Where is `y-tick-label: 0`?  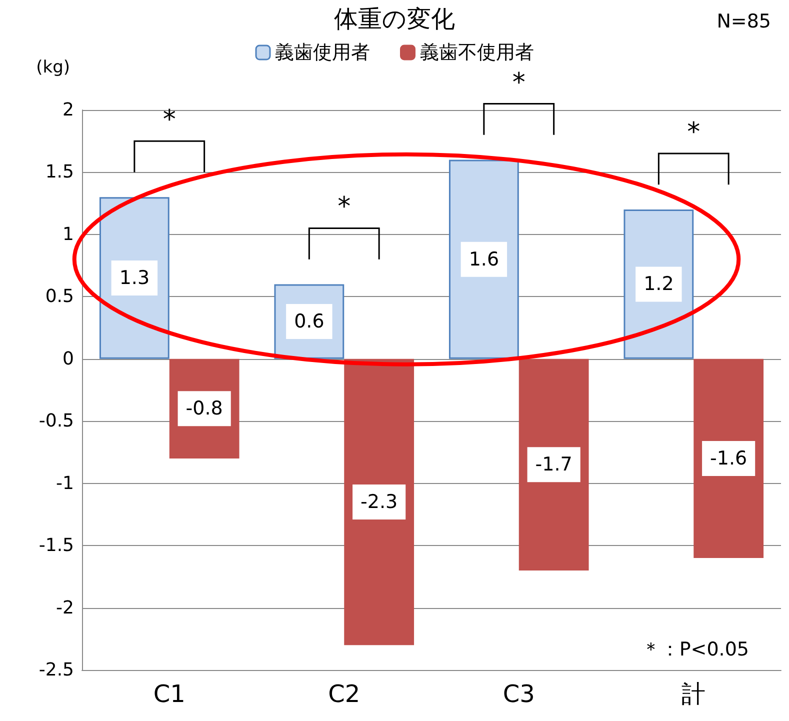 y-tick-label: 0 is located at coordinates (68, 359).